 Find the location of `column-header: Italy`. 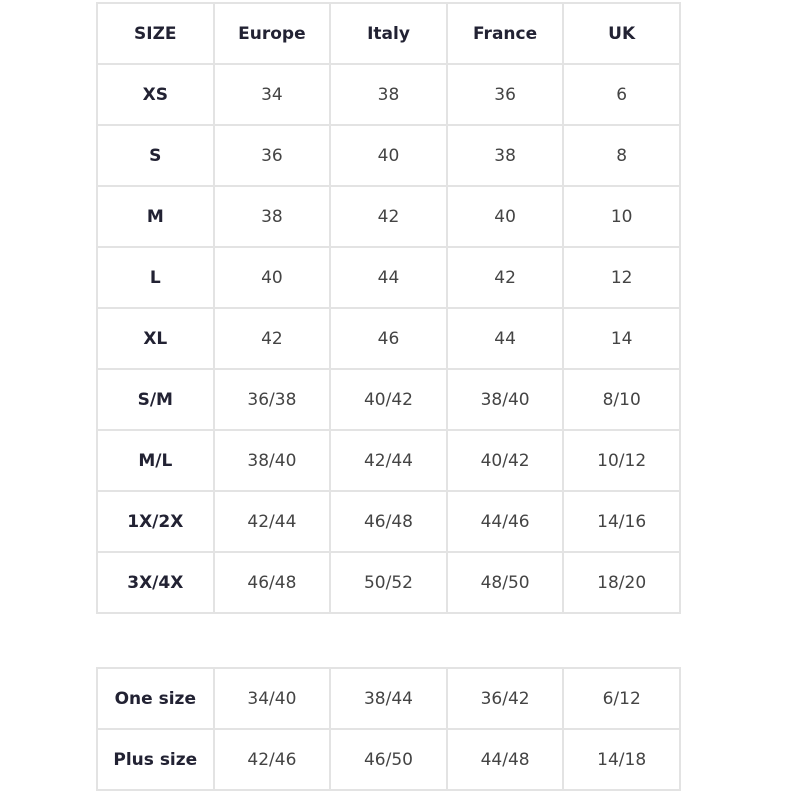

column-header: Italy is located at coordinates (388, 33).